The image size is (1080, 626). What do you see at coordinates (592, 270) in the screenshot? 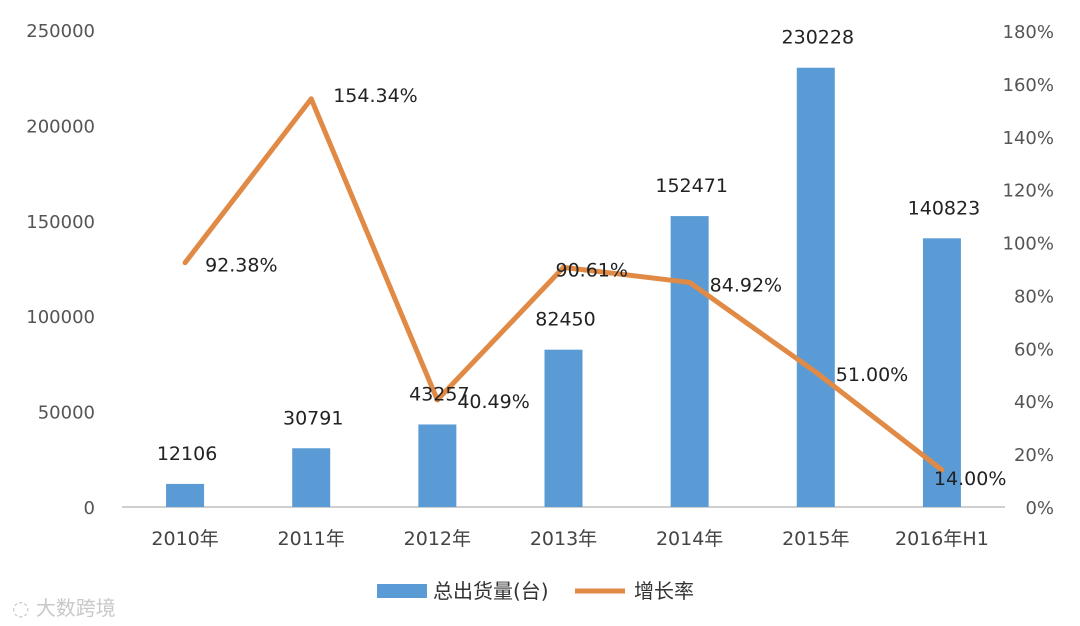
I see `line-value-label: 90.61%` at bounding box center [592, 270].